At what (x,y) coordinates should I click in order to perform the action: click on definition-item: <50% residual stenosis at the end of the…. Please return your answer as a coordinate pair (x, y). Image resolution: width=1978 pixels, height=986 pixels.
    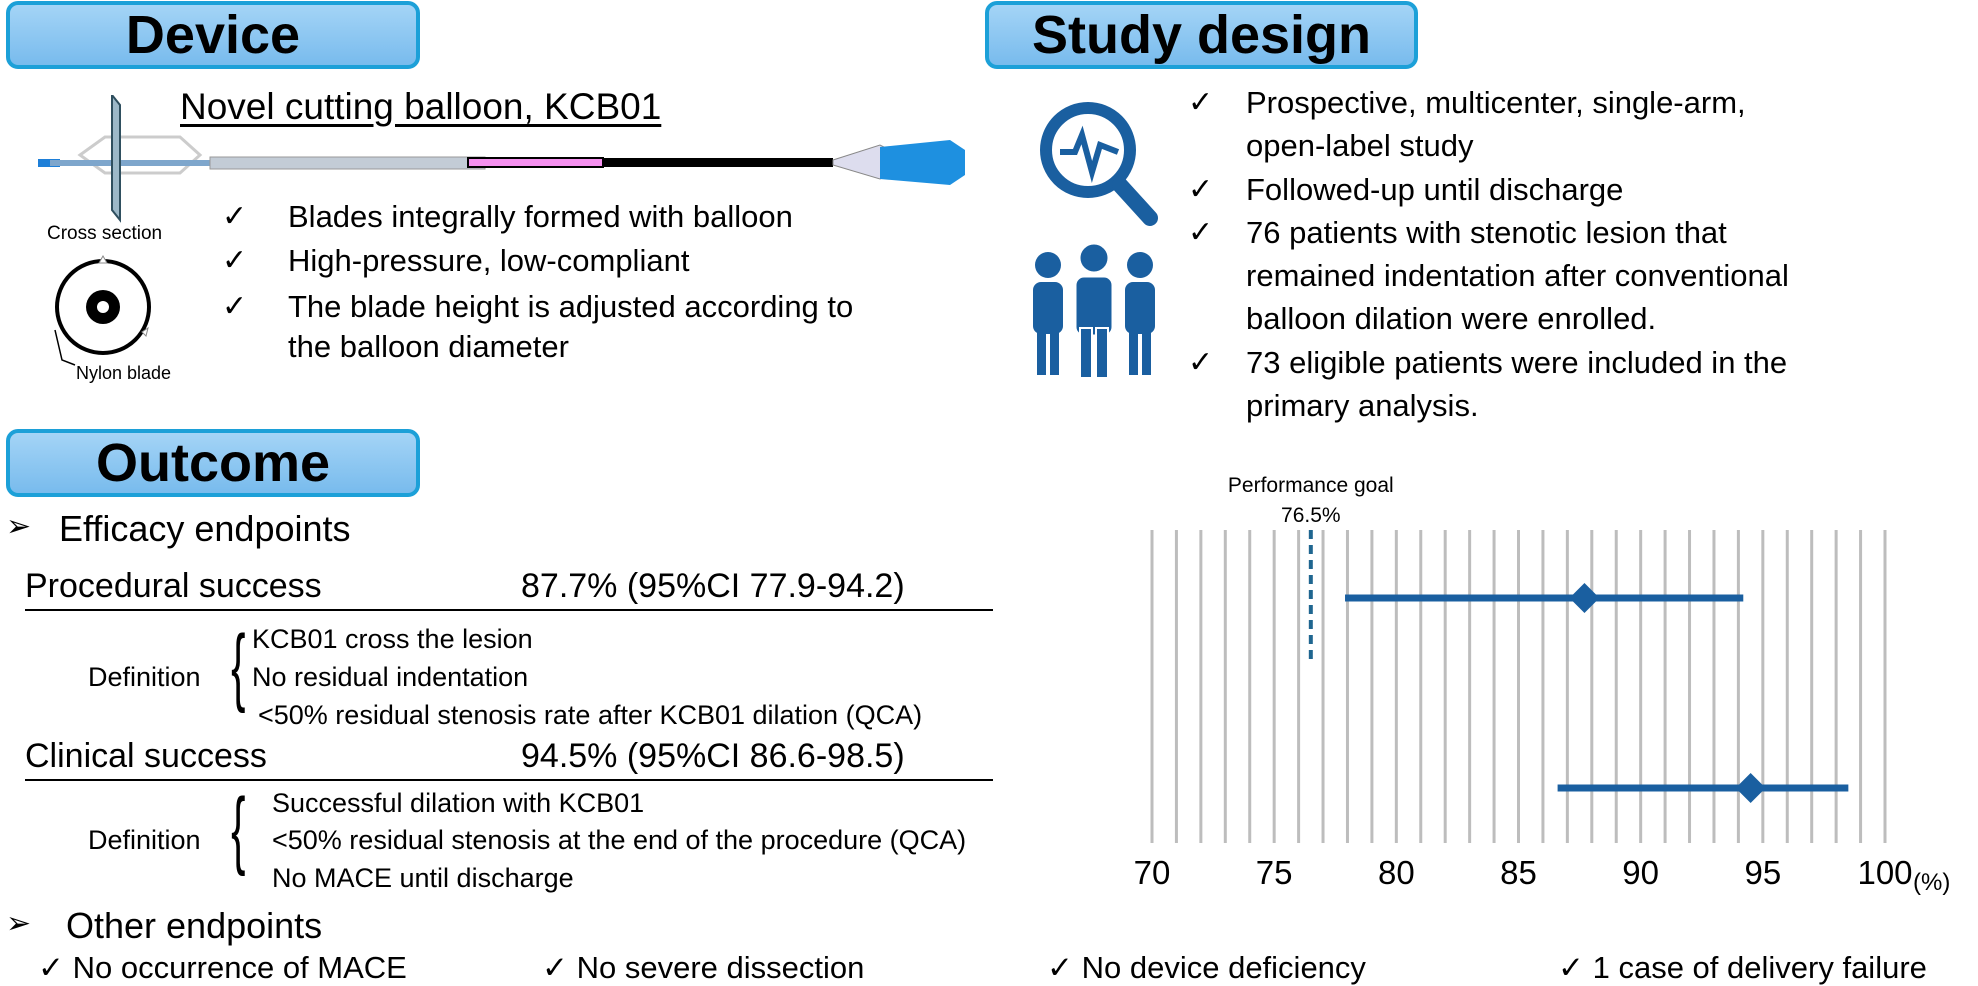
    Looking at the image, I should click on (619, 840).